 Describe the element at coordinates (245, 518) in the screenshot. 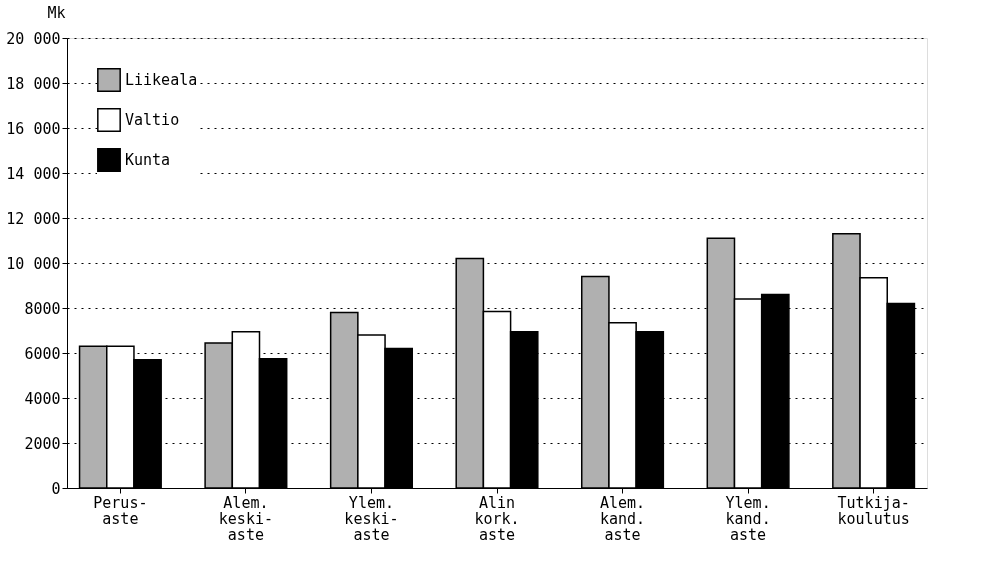

I see `x-tick-label: Alem. keski- aste` at that location.